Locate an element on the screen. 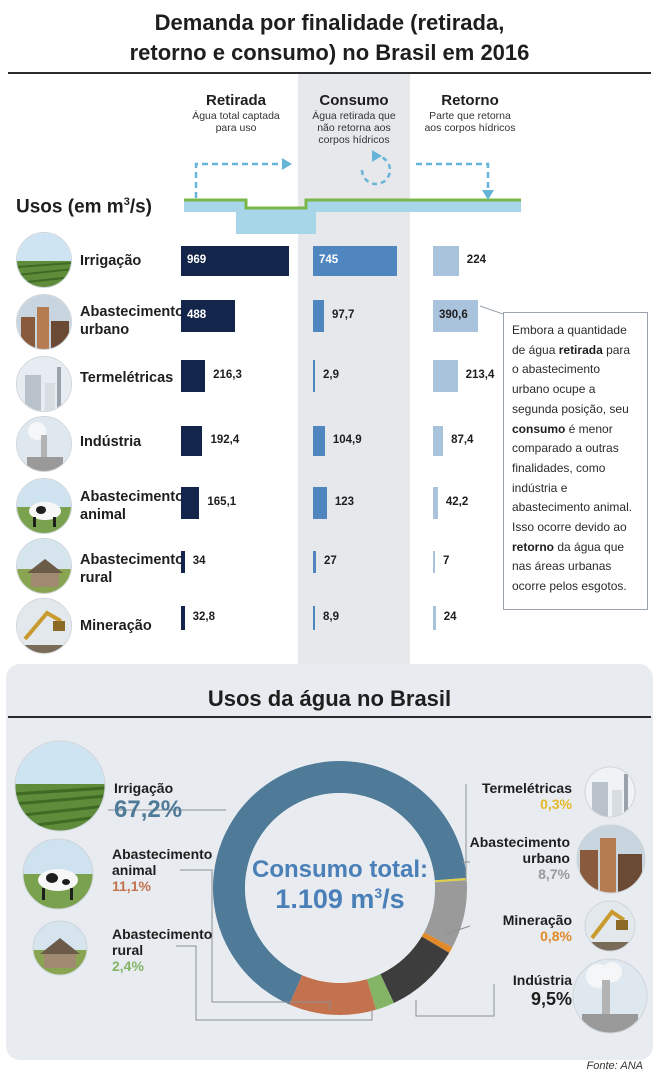 This screenshot has height=1080, width=659. center-value-unit: /s is located at coordinates (393, 899).